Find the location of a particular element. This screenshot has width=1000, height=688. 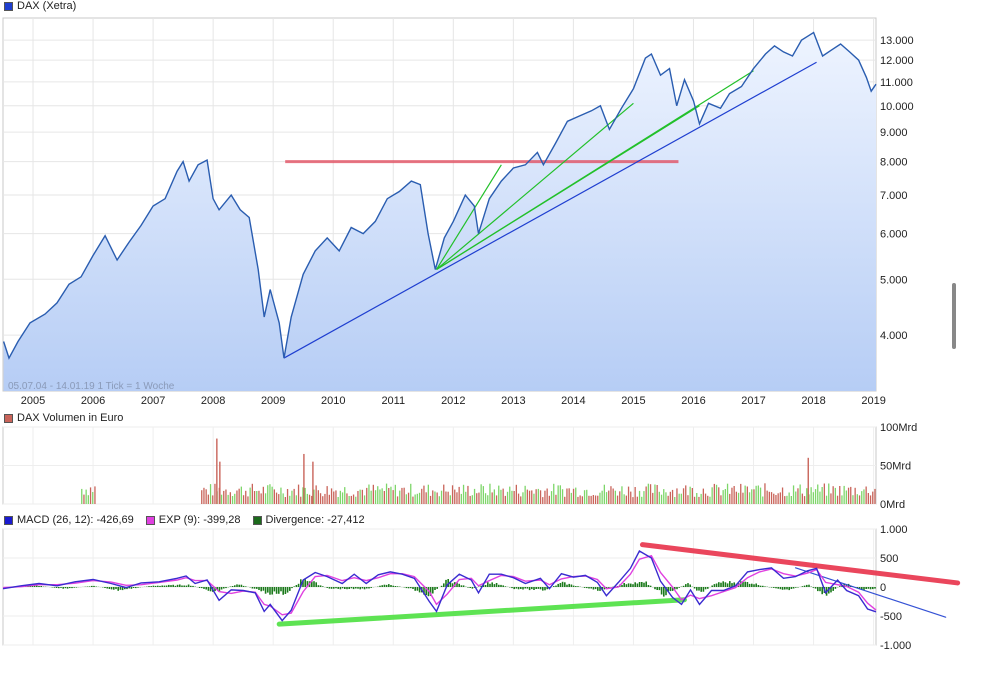

resize-handle is located at coordinates (954, 316).